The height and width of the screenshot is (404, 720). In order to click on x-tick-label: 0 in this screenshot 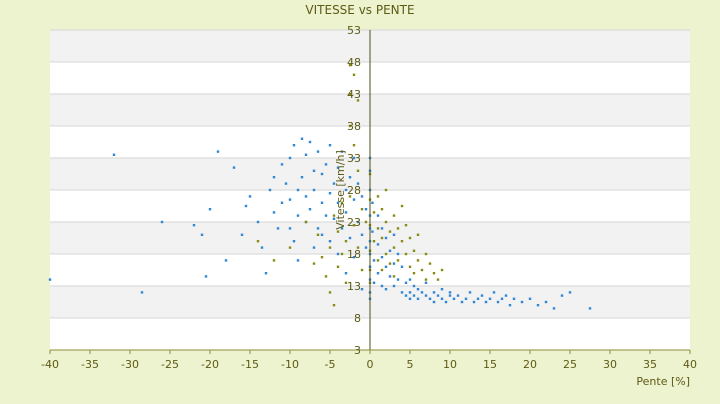, I will do `click(370, 364)`.